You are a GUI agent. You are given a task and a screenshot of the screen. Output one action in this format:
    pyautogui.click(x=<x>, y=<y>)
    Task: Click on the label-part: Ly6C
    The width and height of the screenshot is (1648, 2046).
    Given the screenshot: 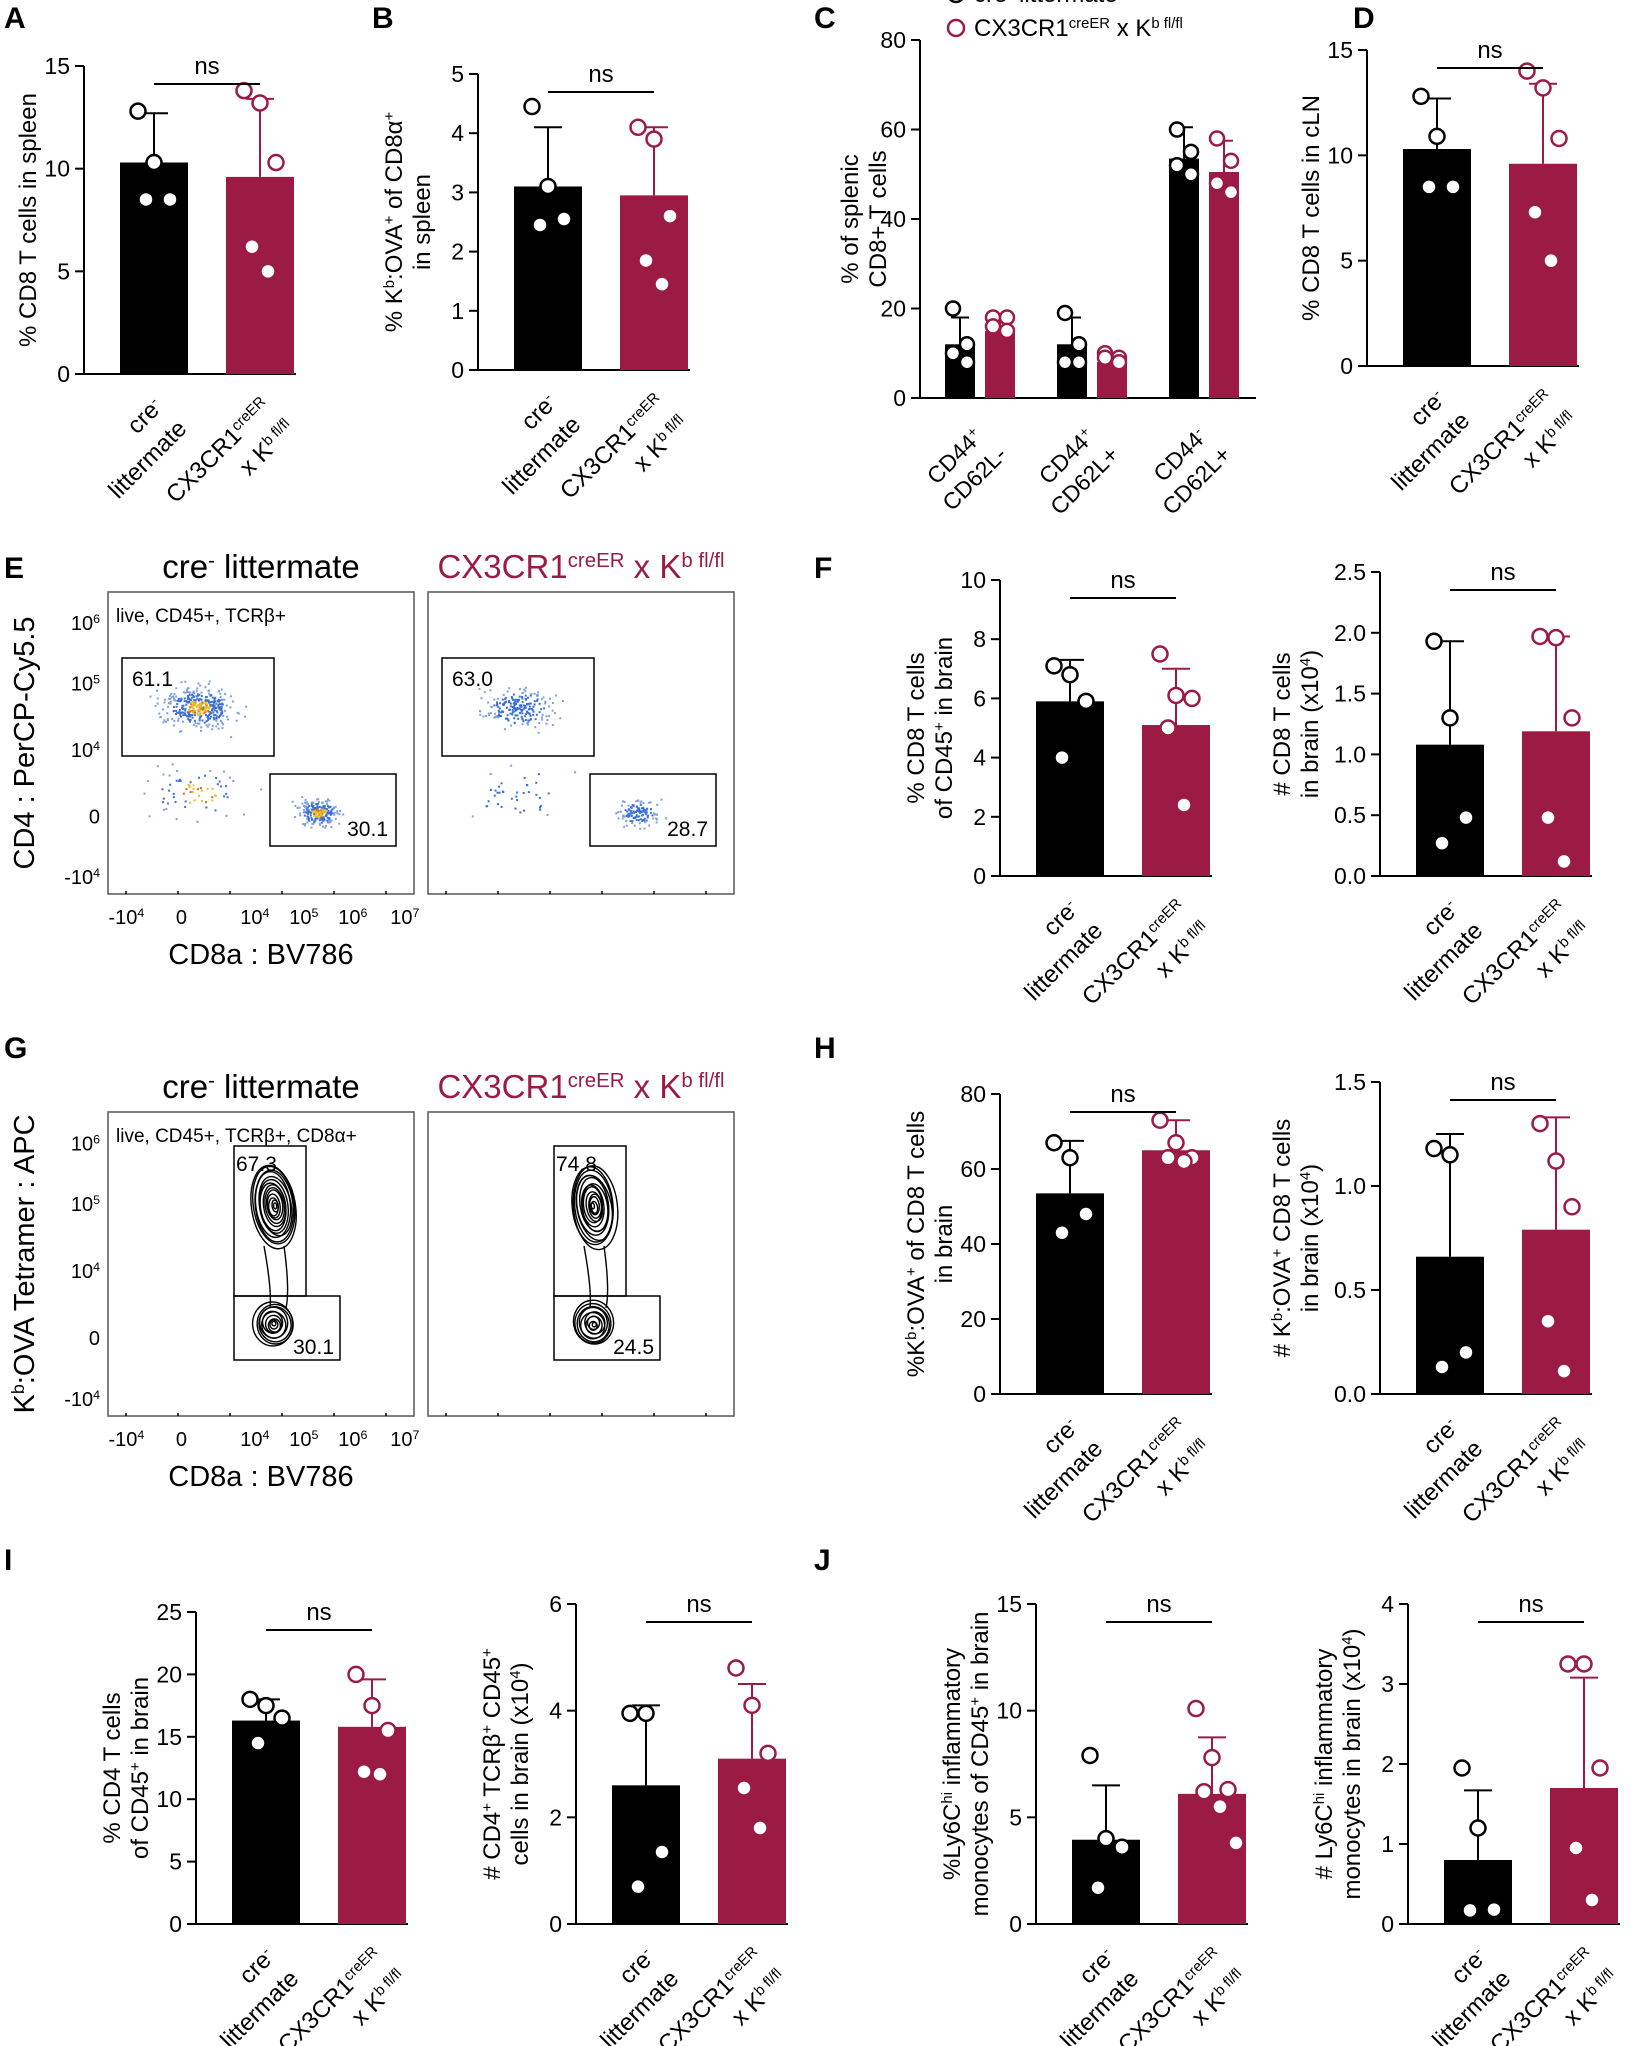 What is the action you would take?
    pyautogui.click(x=1324, y=1831)
    